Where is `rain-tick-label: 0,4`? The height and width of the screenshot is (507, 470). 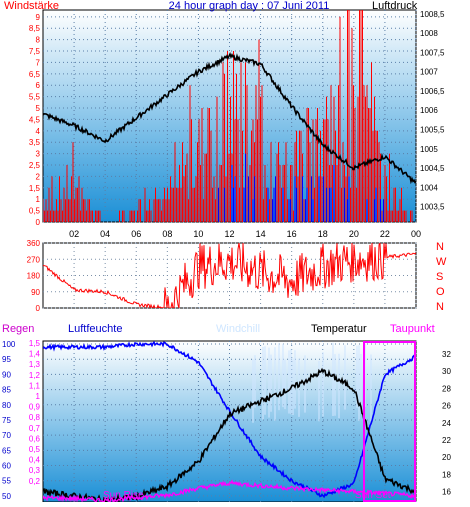 rain-tick-label: 0,4 is located at coordinates (35, 460).